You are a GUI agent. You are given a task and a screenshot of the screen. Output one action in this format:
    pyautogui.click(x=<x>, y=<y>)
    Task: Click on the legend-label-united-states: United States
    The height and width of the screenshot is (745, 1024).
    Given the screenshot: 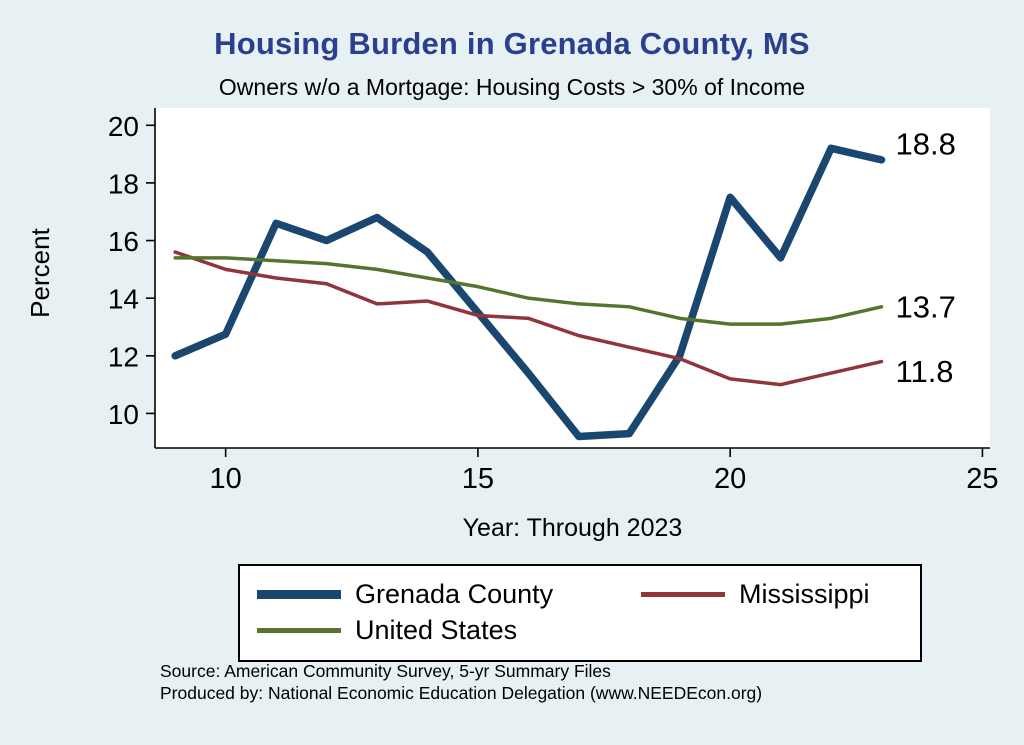 What is the action you would take?
    pyautogui.click(x=436, y=629)
    